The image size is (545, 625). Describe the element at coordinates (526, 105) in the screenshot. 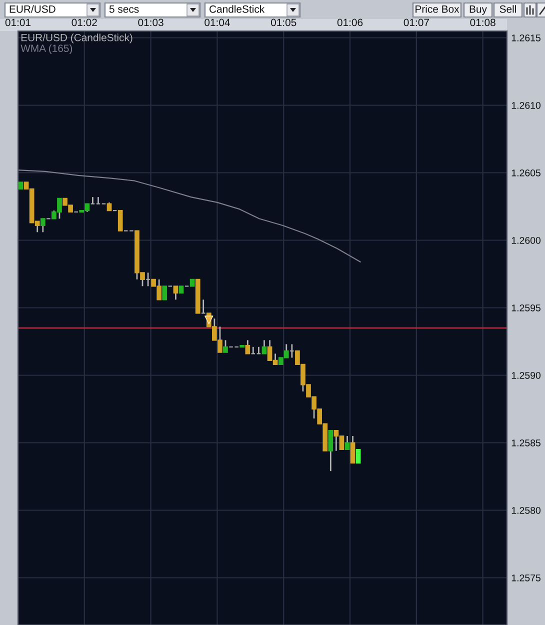

I see `y-tick-label: 1.2610` at that location.